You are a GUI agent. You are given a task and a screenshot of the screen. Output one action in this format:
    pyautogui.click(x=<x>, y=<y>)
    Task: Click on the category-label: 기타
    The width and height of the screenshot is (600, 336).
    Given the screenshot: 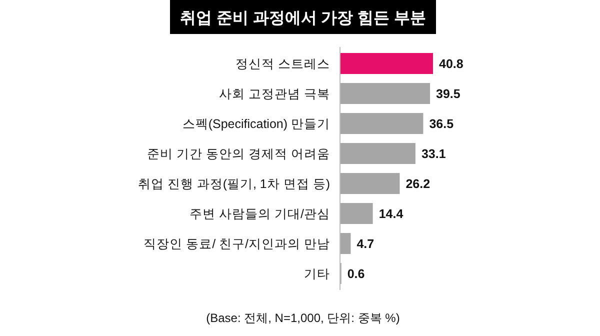 What is the action you would take?
    pyautogui.click(x=317, y=274)
    